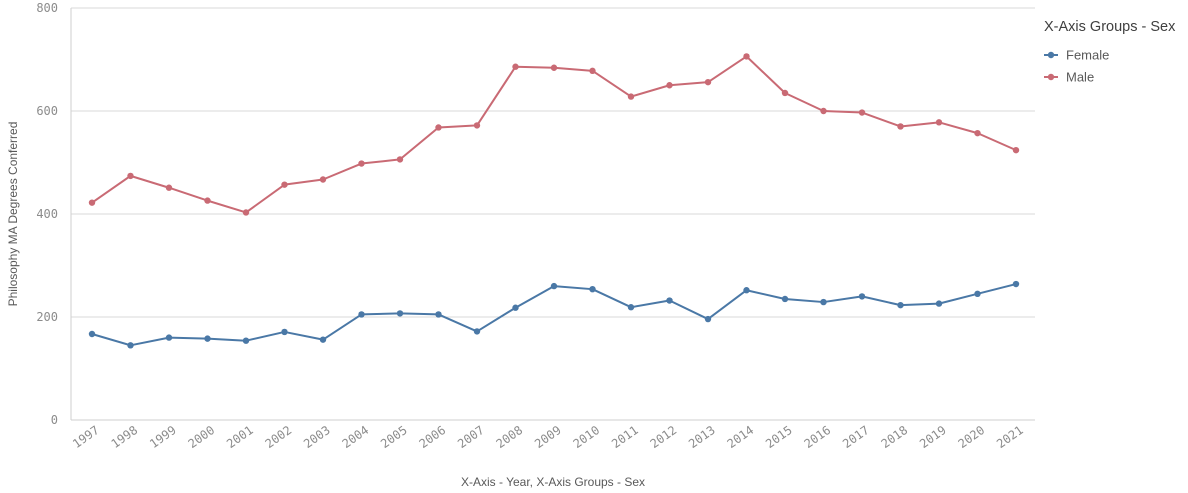 The width and height of the screenshot is (1188, 493). What do you see at coordinates (125, 437) in the screenshot?
I see `x-tick-label: 1998` at bounding box center [125, 437].